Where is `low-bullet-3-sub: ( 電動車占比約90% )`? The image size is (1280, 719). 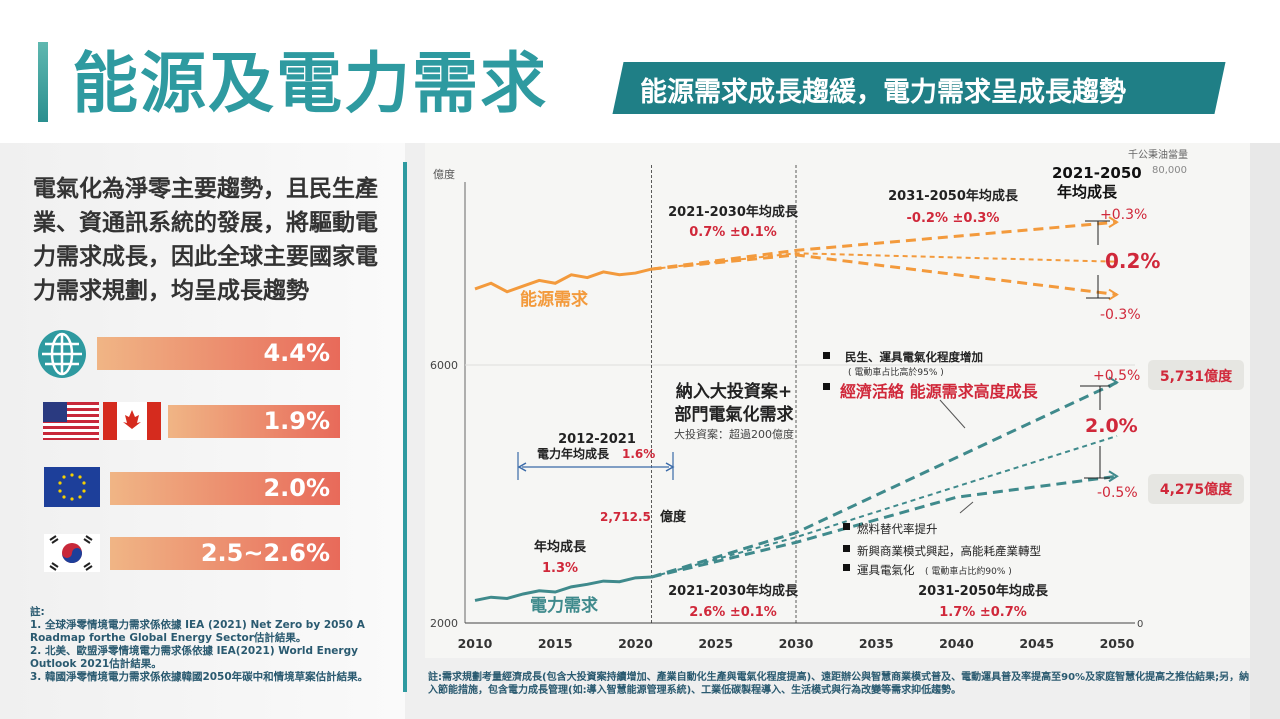 low-bullet-3-sub: ( 電動車占比約90% ) is located at coordinates (968, 571).